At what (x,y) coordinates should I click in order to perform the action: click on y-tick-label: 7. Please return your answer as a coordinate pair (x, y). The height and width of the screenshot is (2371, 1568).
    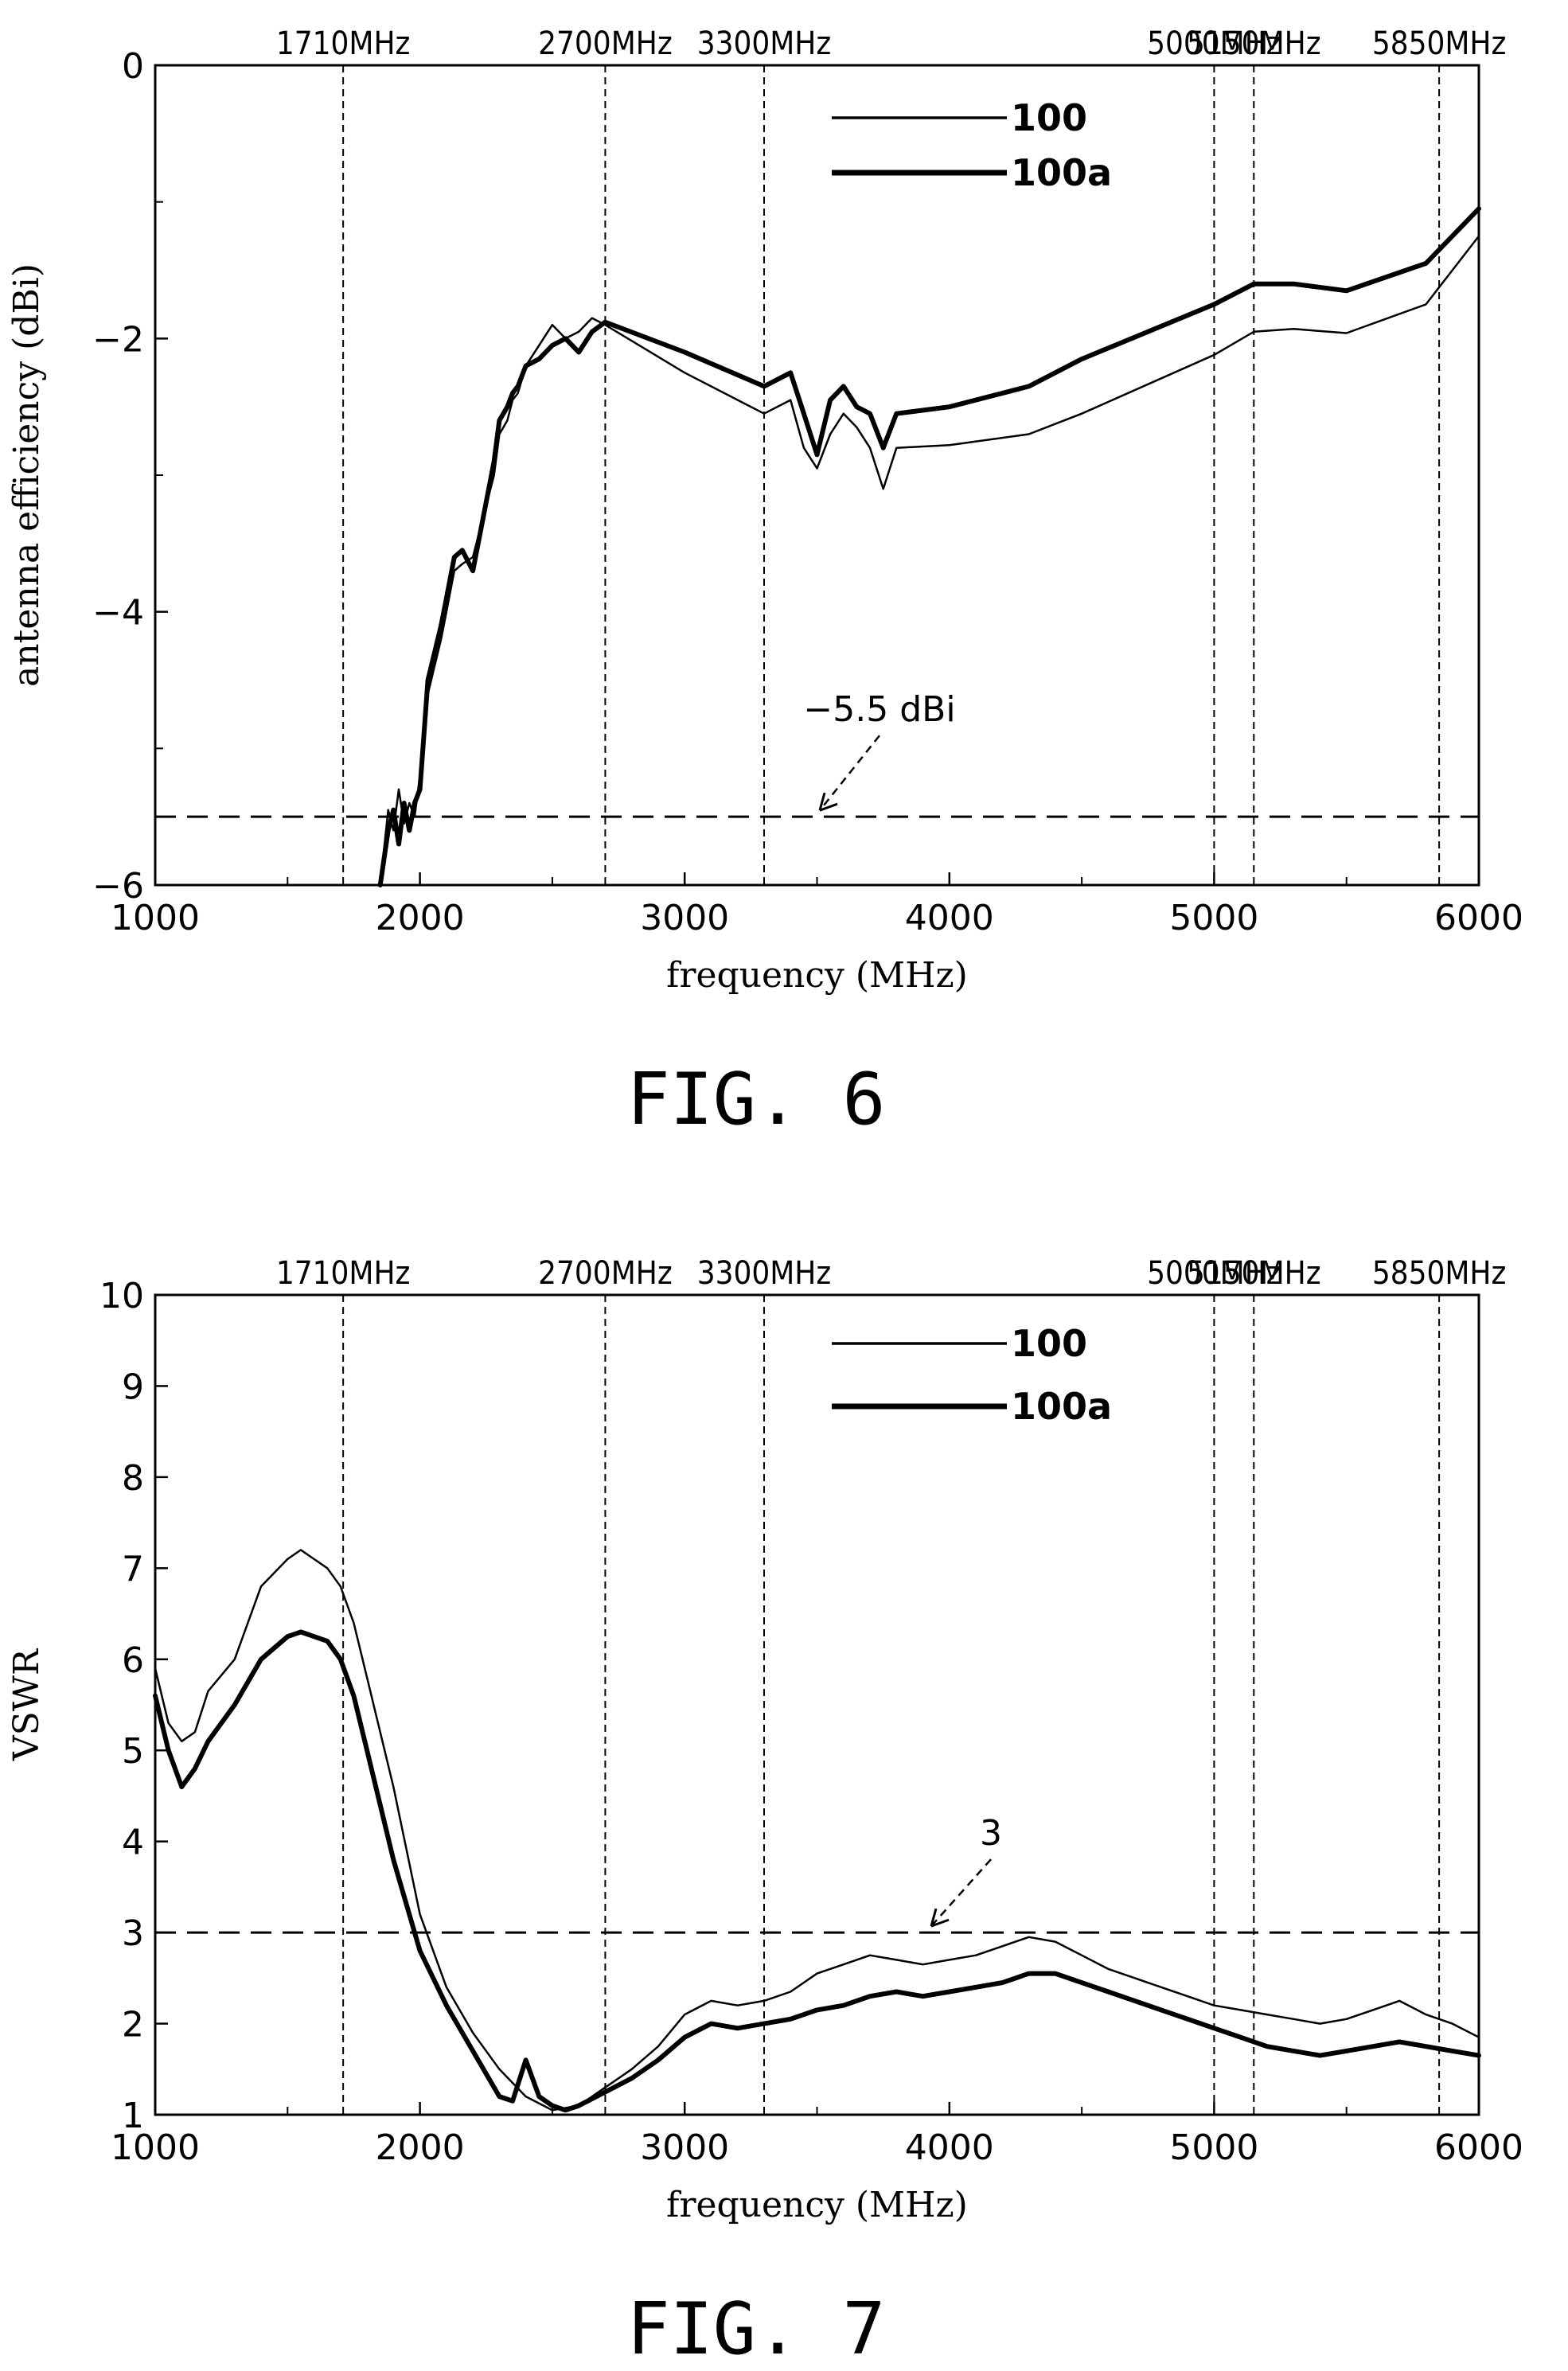
    Looking at the image, I should click on (133, 1569).